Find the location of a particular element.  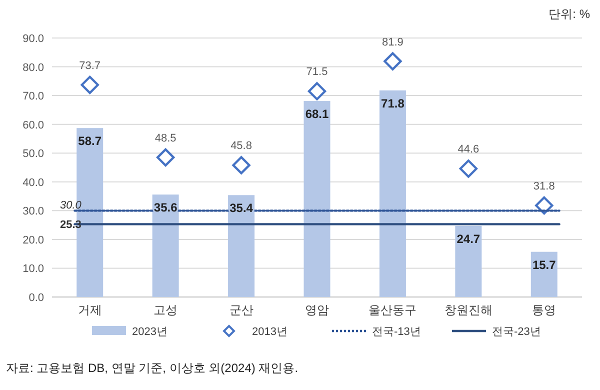

data-label: 68.1 is located at coordinates (317, 114).